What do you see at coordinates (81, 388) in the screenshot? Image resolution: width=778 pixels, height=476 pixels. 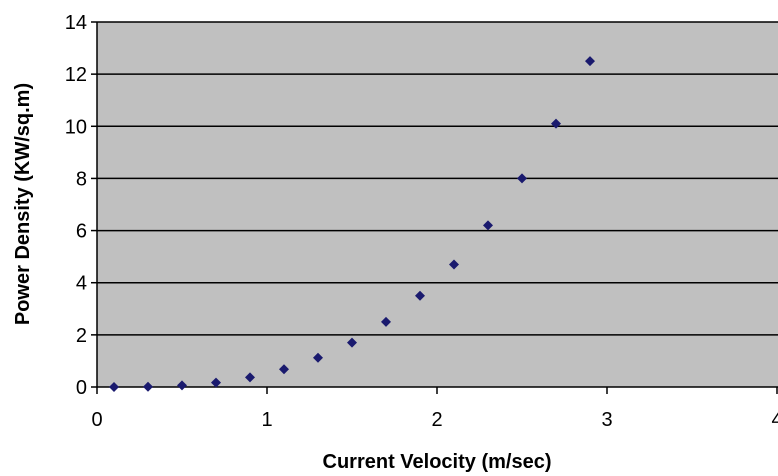 I see `y-tick-label: 0` at bounding box center [81, 388].